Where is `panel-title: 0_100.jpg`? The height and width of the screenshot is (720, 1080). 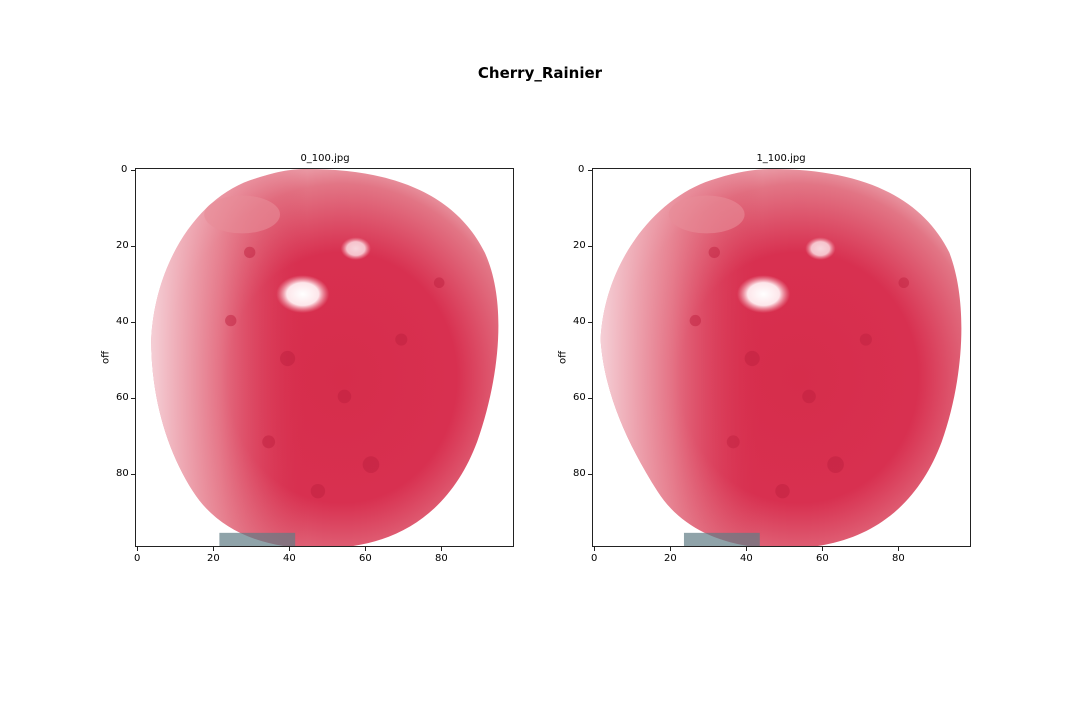 panel-title: 0_100.jpg is located at coordinates (325, 158).